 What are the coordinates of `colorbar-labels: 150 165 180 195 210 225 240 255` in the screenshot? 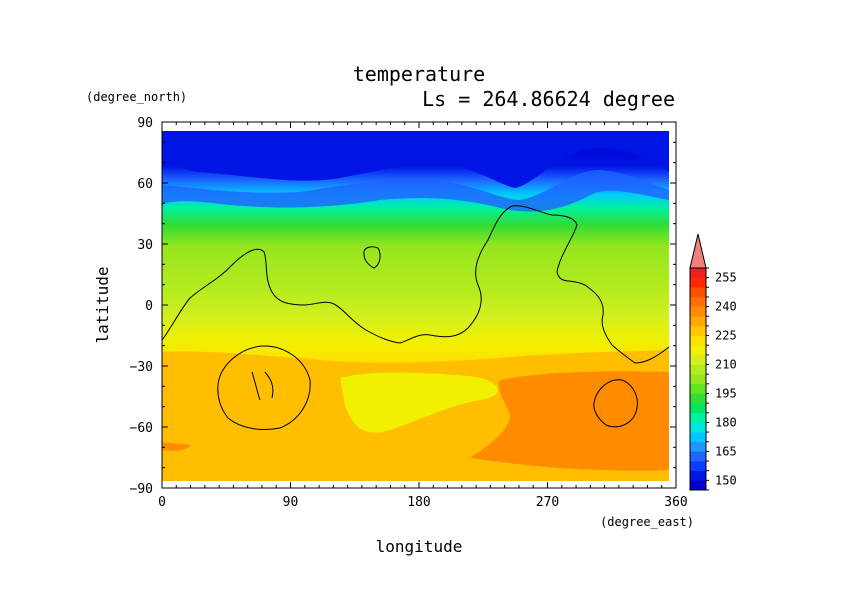 It's located at (726, 379).